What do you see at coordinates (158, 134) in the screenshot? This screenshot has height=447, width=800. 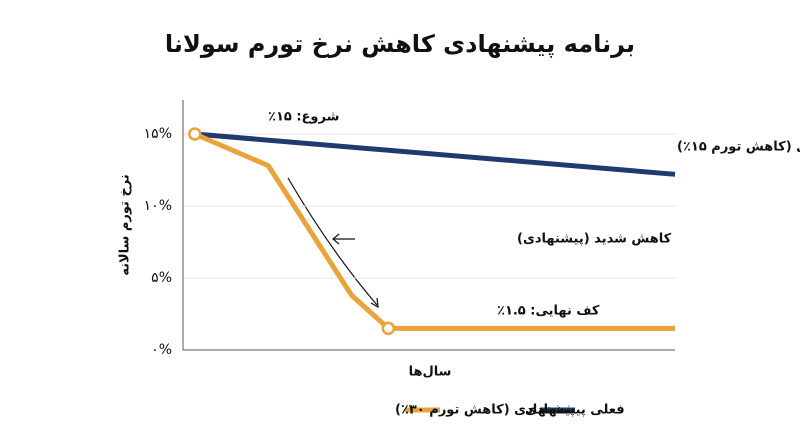 I see `y-tick-label: ۱۵%` at bounding box center [158, 134].